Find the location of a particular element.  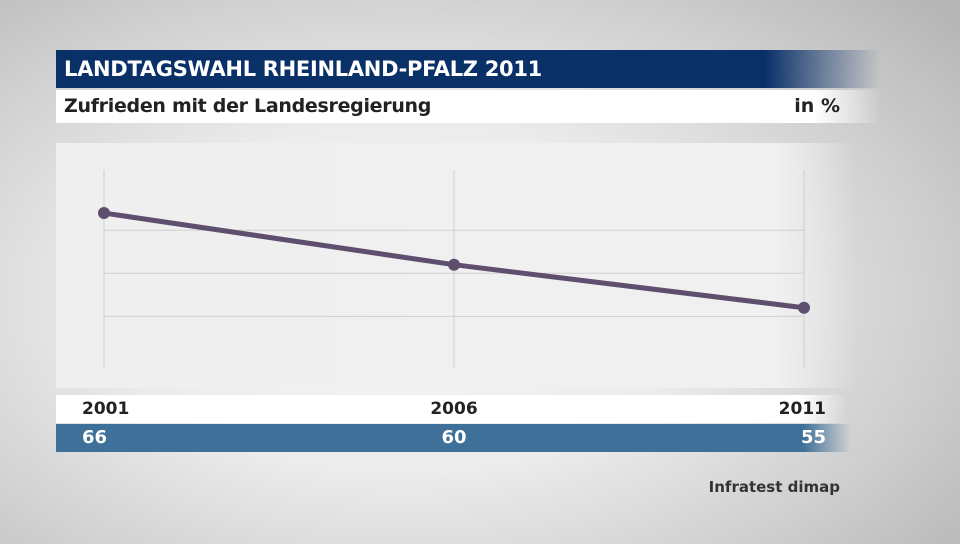

value-labels-row: 66 60 55 is located at coordinates (453, 438).